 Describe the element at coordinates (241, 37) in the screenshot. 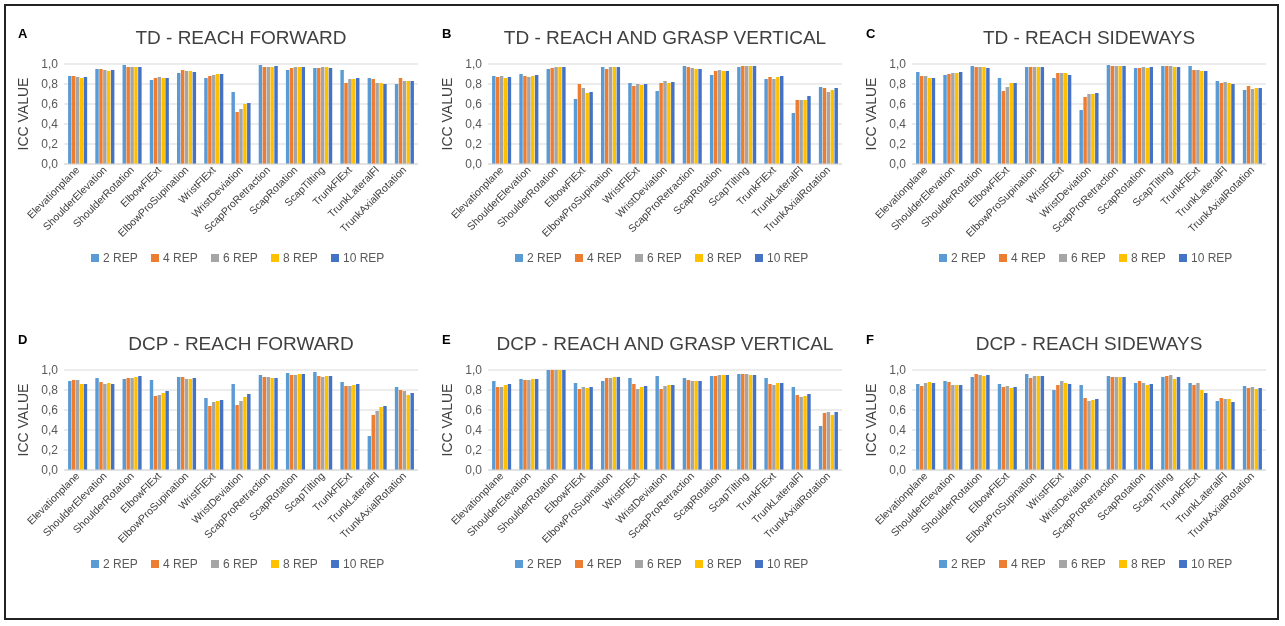

I see `chart-title: TD - REACH FORWARD` at that location.